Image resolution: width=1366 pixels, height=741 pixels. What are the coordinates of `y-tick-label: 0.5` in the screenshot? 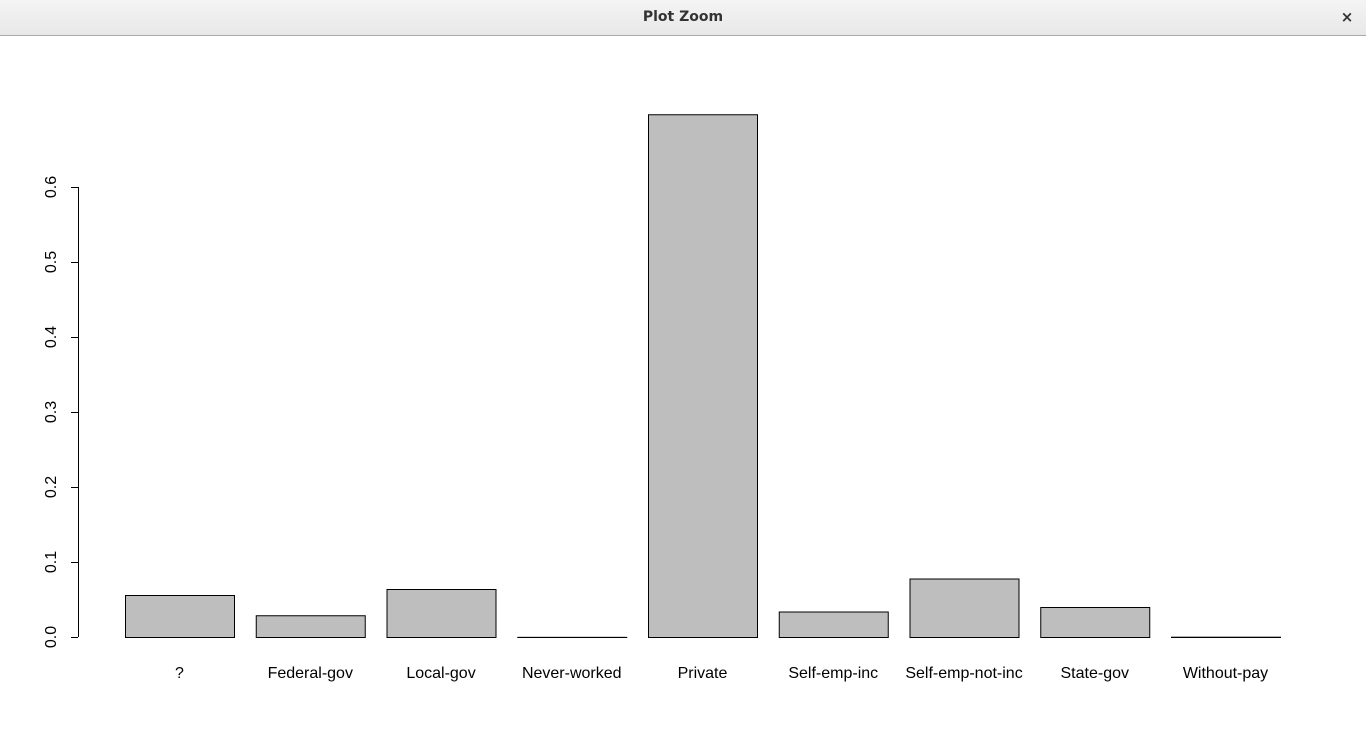 It's located at (51, 262).